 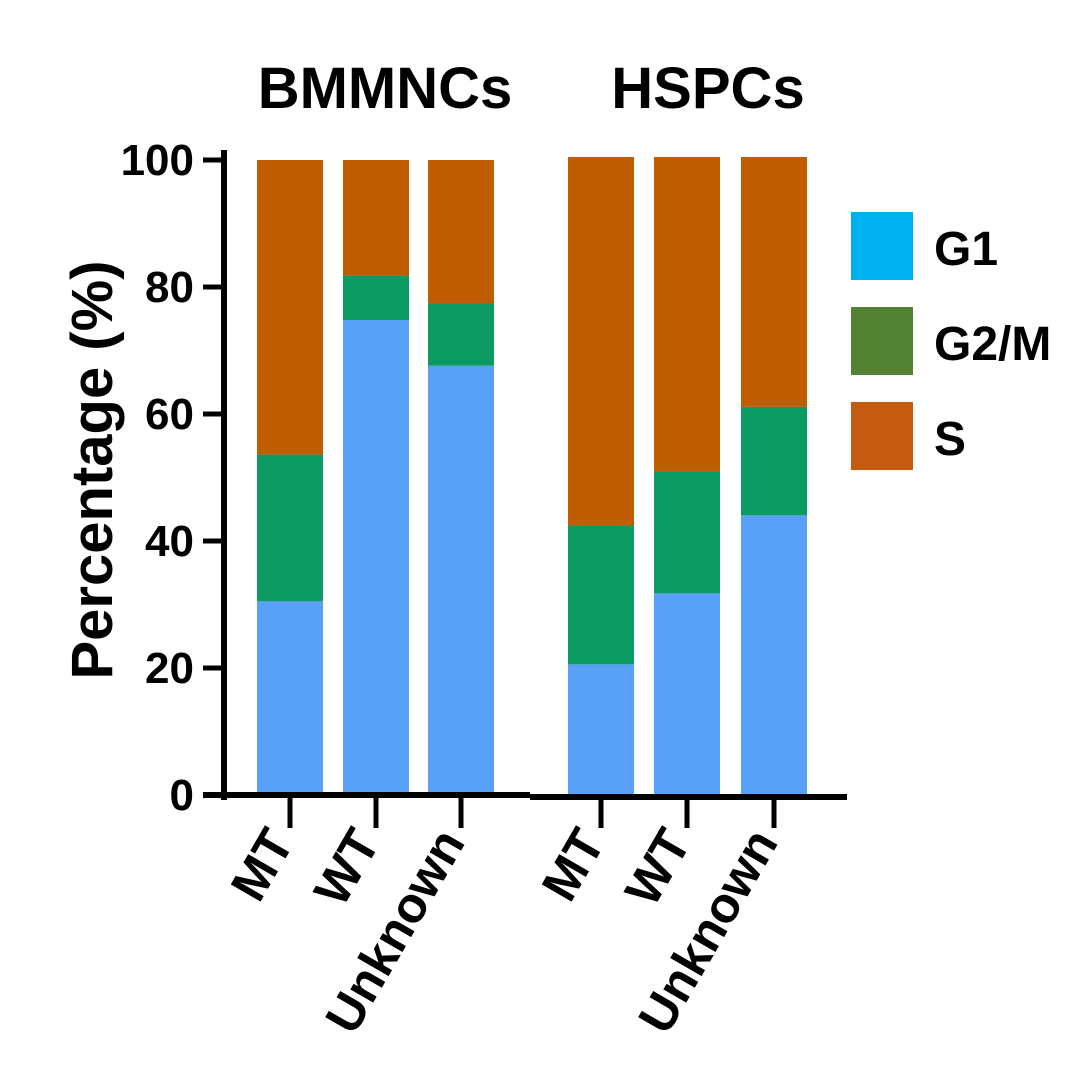 I want to click on bar-bmmncs-unknown-g2-m, so click(x=461, y=334).